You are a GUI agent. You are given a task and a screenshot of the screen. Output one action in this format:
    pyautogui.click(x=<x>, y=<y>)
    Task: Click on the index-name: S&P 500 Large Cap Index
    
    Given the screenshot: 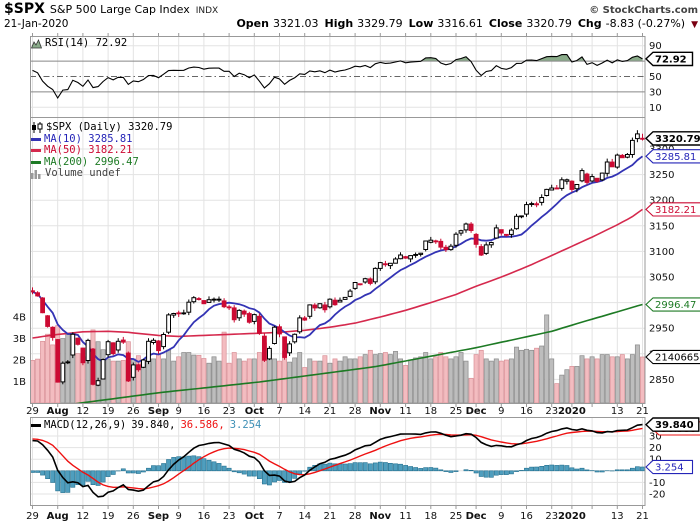 What is the action you would take?
    pyautogui.click(x=119, y=9)
    